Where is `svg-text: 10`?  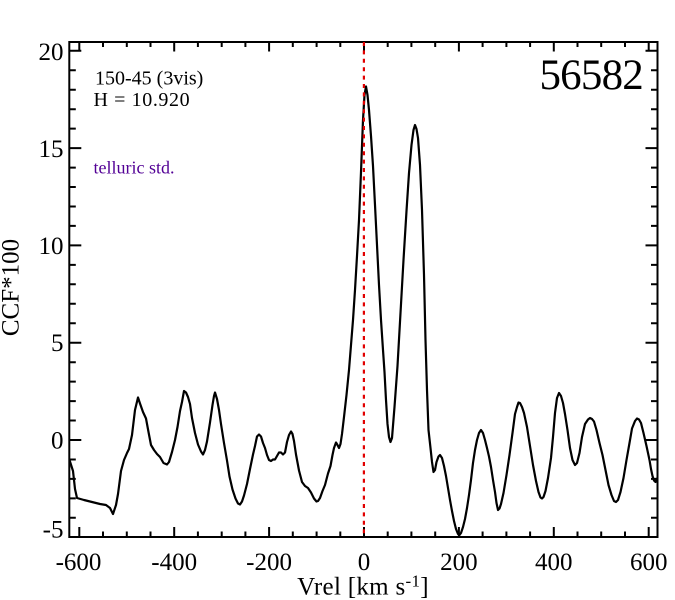 svg-text: 10 is located at coordinates (51, 246).